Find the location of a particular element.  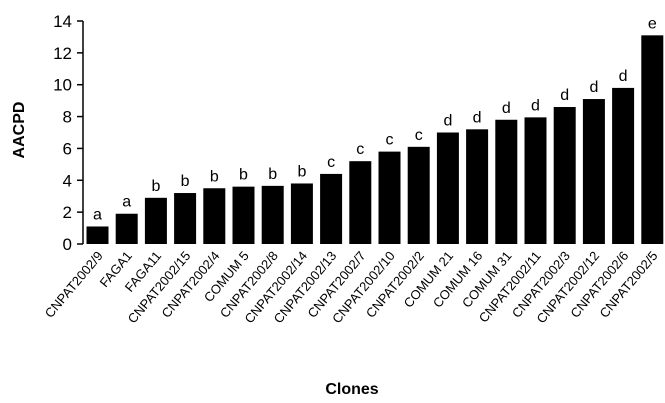

y-tick-label: 8 is located at coordinates (67, 117).